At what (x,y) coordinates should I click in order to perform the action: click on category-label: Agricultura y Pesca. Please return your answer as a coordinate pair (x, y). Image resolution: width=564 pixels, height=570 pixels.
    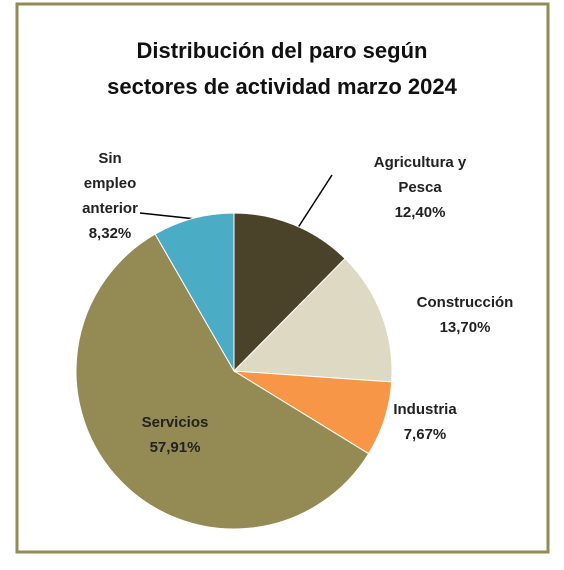
    Looking at the image, I should click on (420, 175).